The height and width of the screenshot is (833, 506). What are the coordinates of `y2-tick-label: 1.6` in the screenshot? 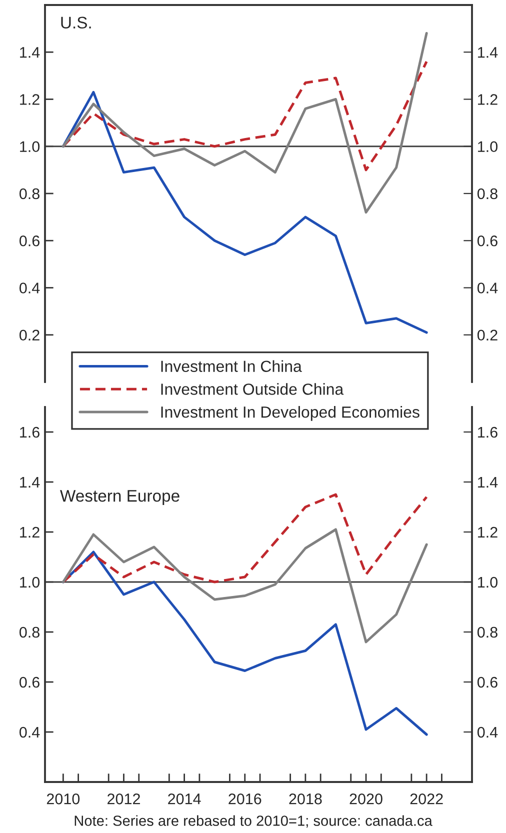 It's located at (488, 432).